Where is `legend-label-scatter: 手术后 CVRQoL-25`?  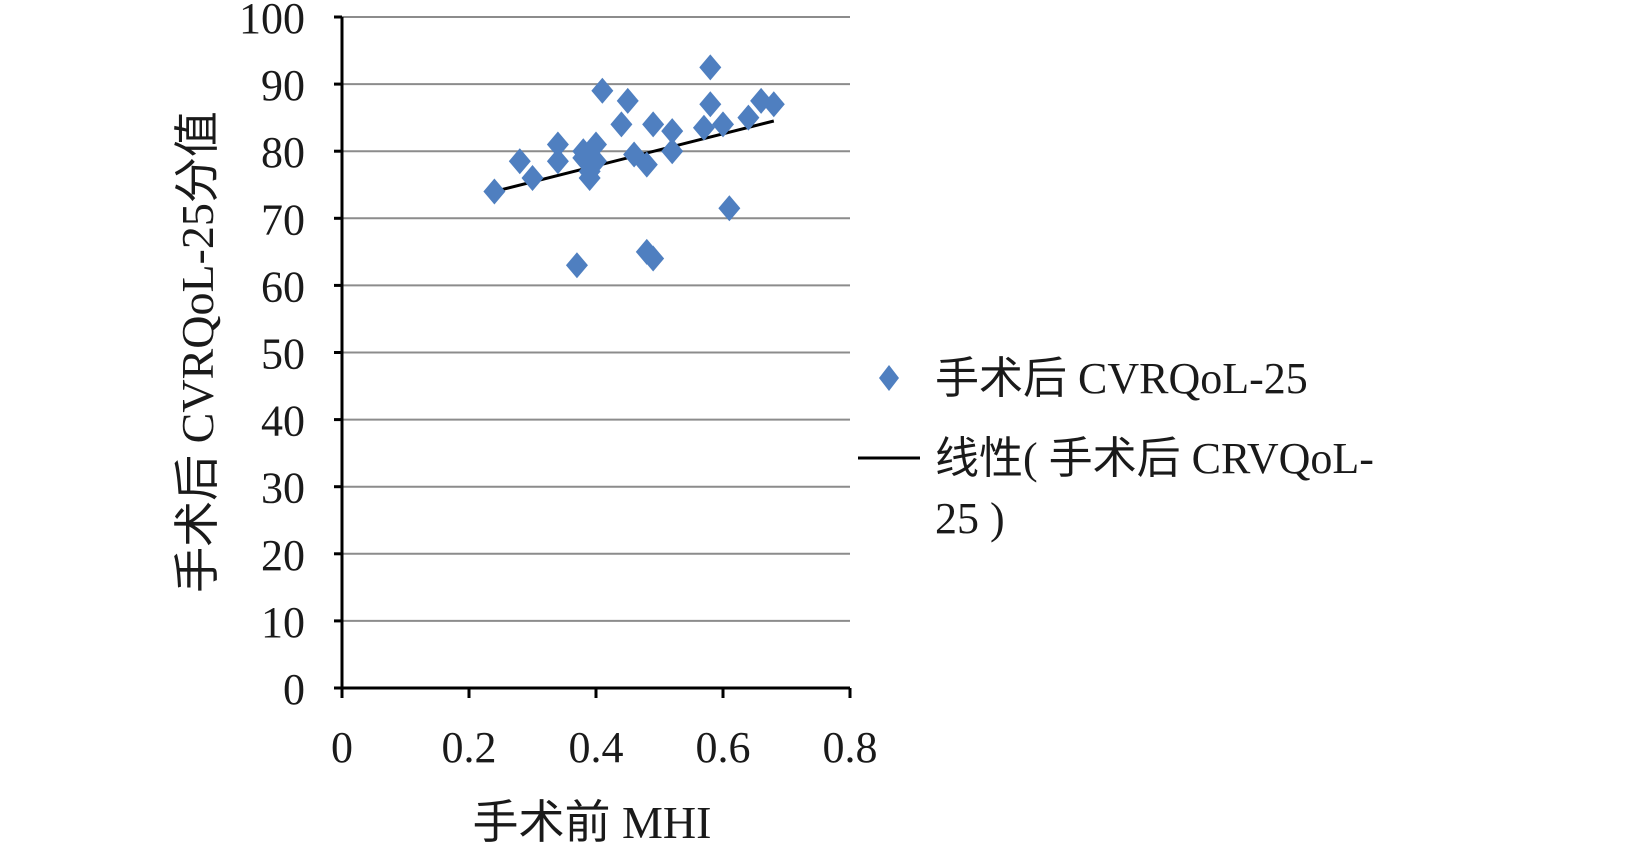 legend-label-scatter: 手术后 CVRQoL-25 is located at coordinates (1121, 378).